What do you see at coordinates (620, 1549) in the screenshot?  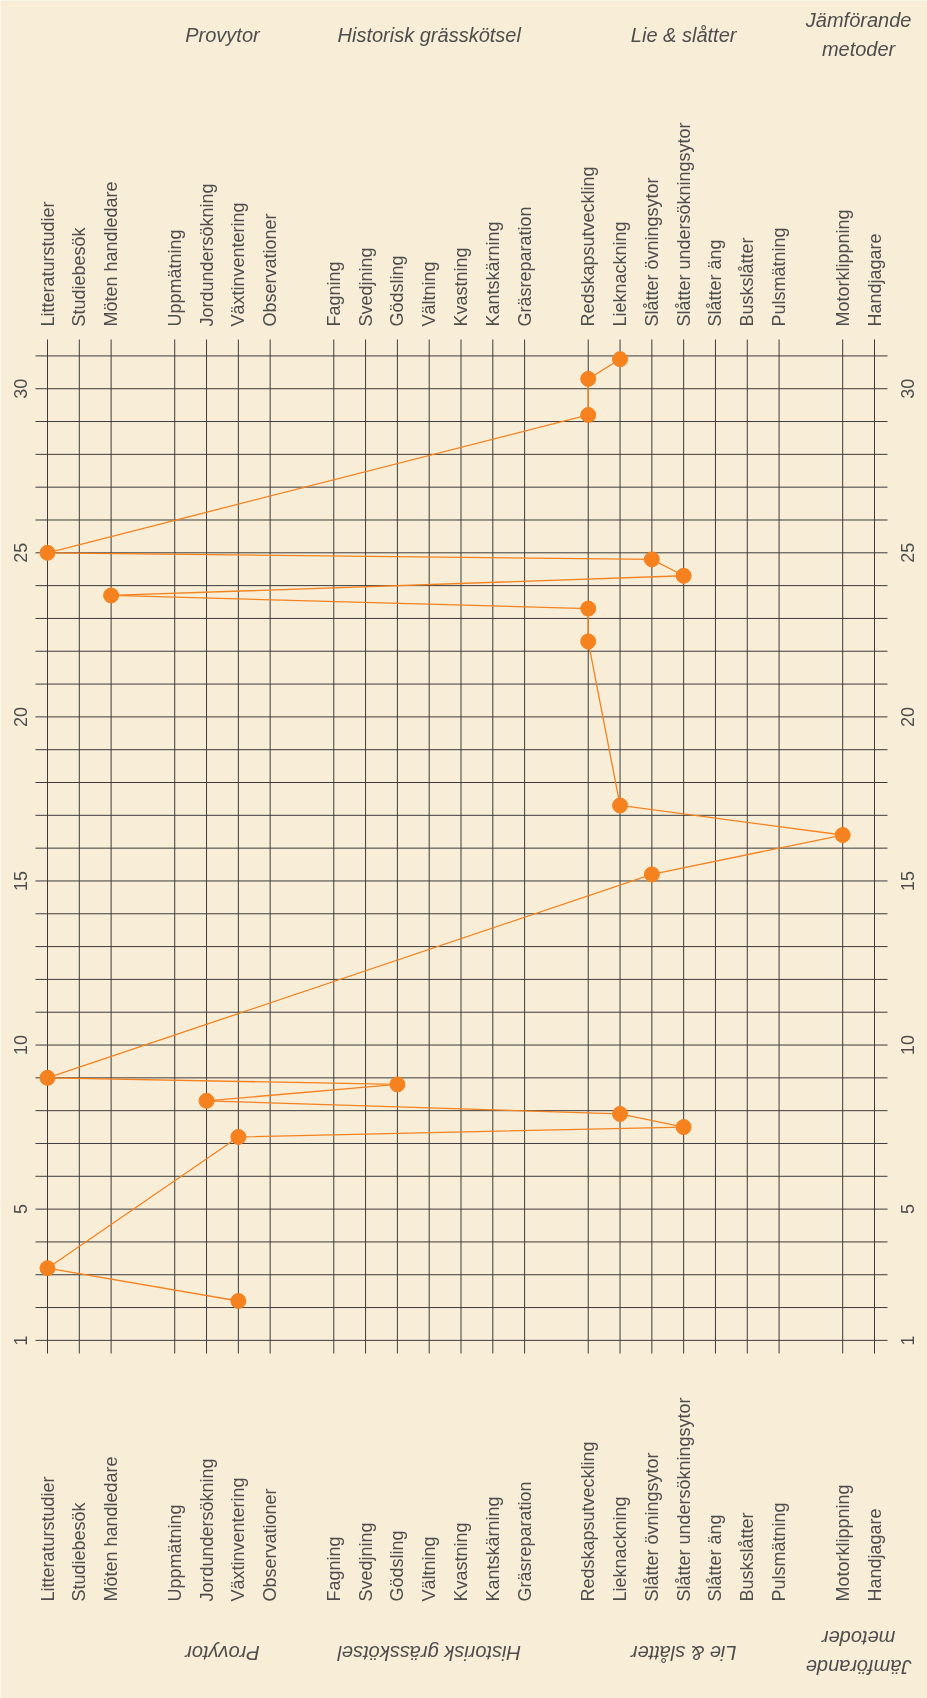 I see `category-label: Lieknackning` at bounding box center [620, 1549].